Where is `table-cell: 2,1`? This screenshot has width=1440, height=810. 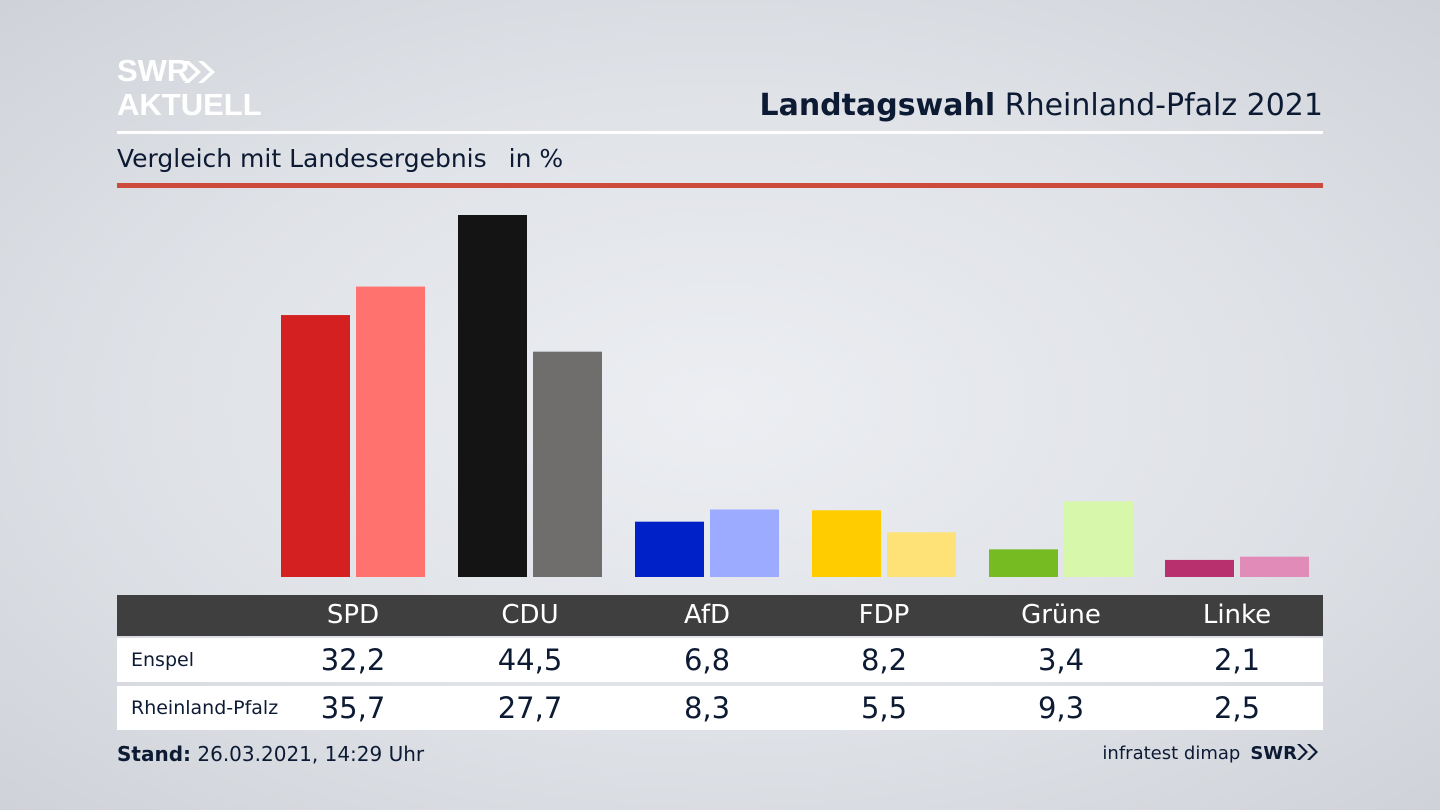 table-cell: 2,1 is located at coordinates (1237, 660).